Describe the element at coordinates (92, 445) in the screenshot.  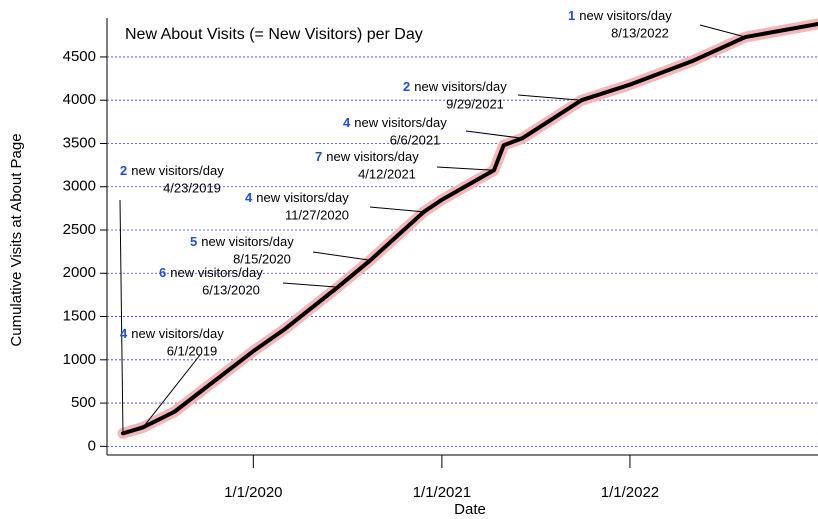
I see `y-tick-label: 0` at that location.